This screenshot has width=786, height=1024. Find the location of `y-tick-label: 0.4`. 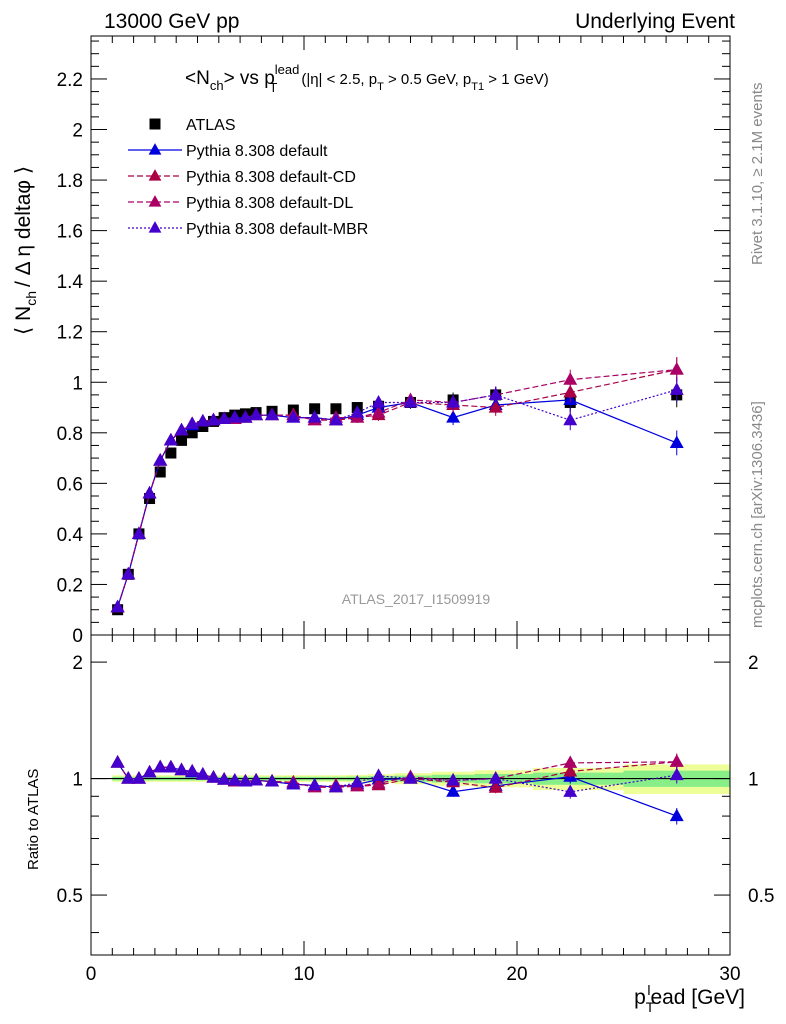

y-tick-label: 0.4 is located at coordinates (70, 535).